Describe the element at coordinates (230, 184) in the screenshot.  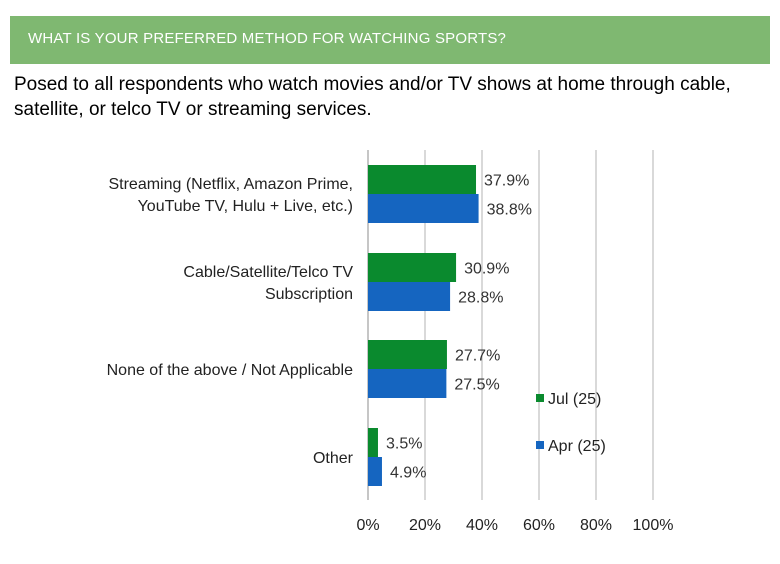
I see `category-label-line: Streaming (Netflix, Amazon Prime,` at that location.